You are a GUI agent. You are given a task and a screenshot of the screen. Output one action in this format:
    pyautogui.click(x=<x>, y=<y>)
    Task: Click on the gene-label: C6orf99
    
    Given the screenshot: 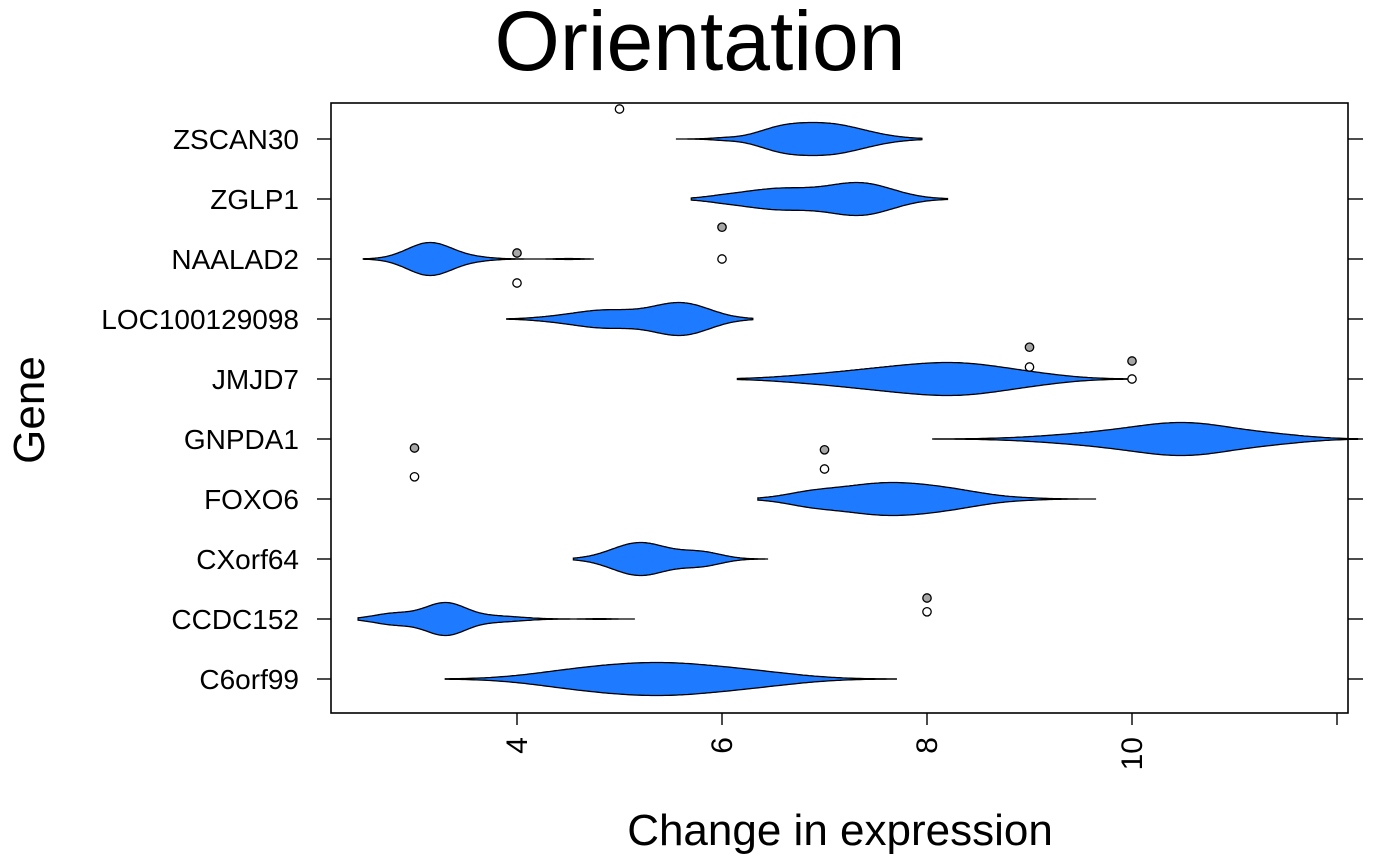 What is the action you would take?
    pyautogui.click(x=249, y=679)
    